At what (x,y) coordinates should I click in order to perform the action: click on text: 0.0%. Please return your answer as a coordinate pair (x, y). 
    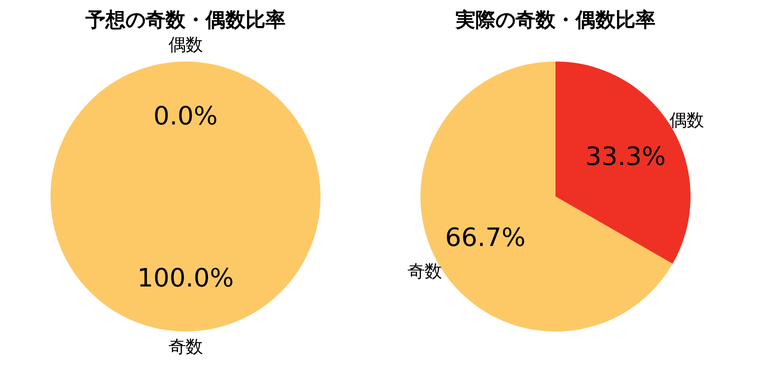
    Looking at the image, I should click on (185, 115).